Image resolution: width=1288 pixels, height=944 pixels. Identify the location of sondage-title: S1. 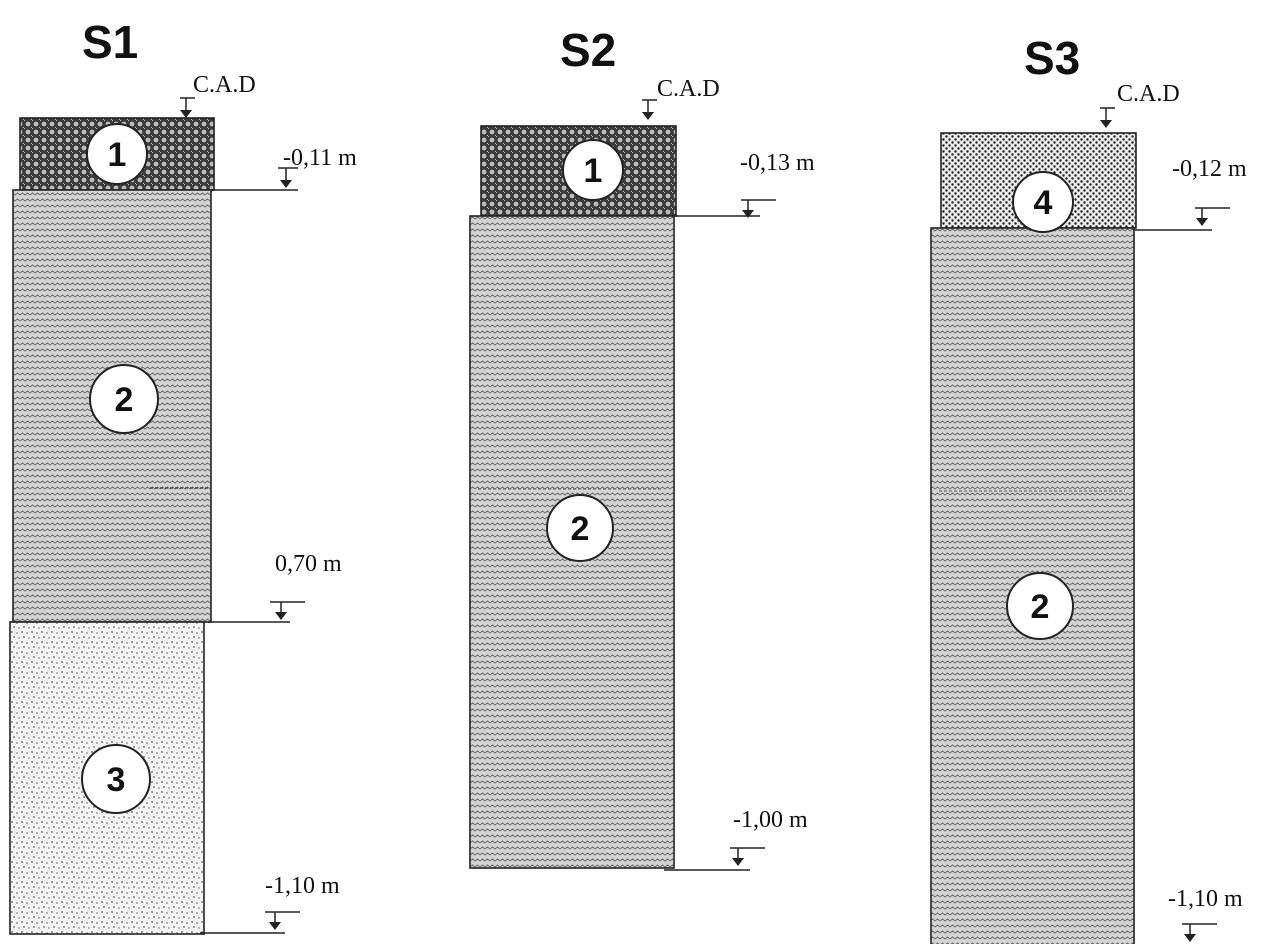
(110, 42).